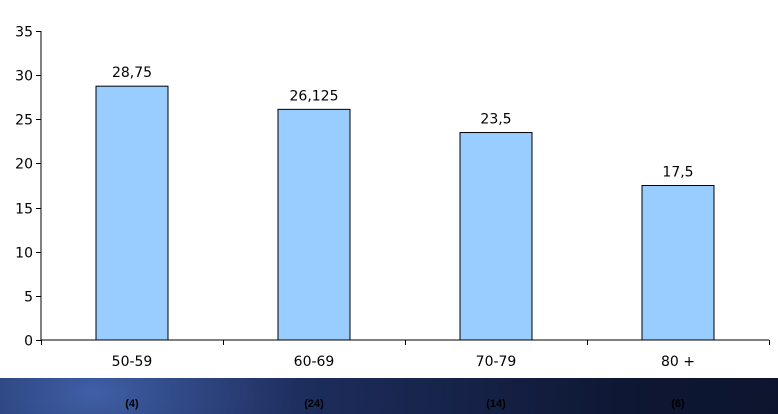 The image size is (778, 414). Describe the element at coordinates (132, 73) in the screenshot. I see `bar-data-label: 28,75` at that location.